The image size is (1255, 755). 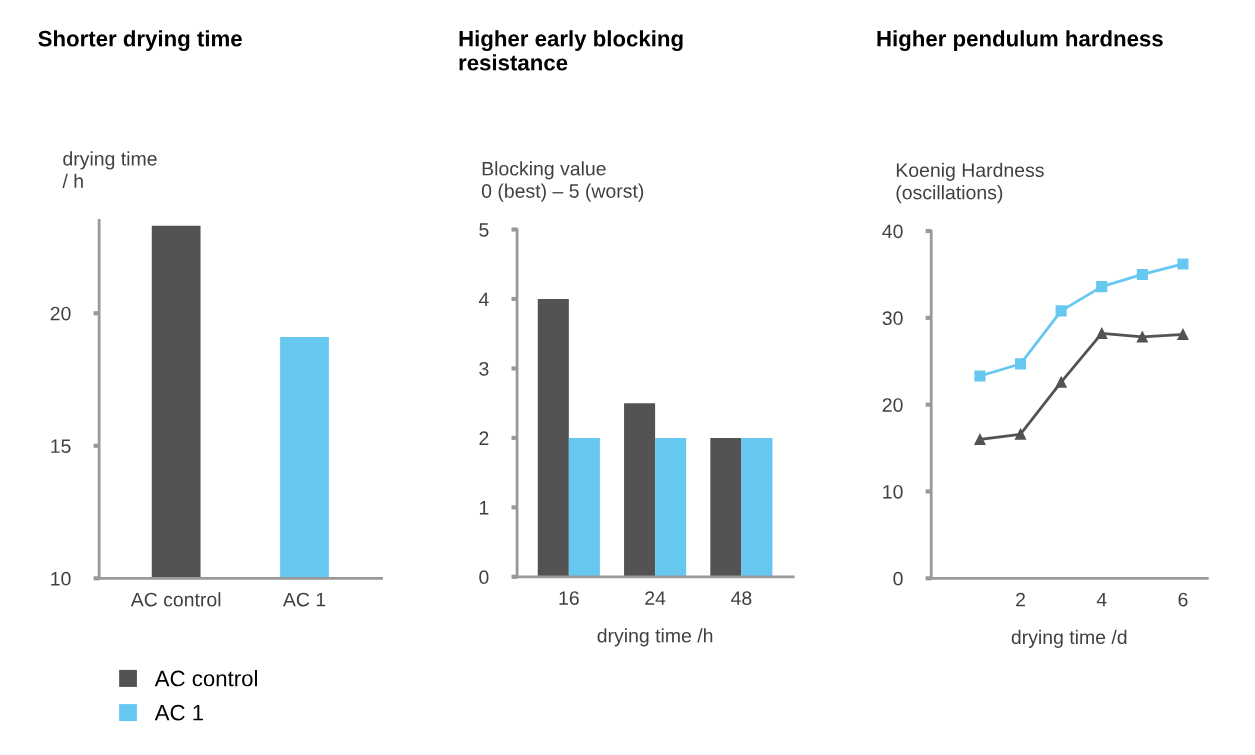 I want to click on y-axis-title: drying time / h, so click(x=109, y=169).